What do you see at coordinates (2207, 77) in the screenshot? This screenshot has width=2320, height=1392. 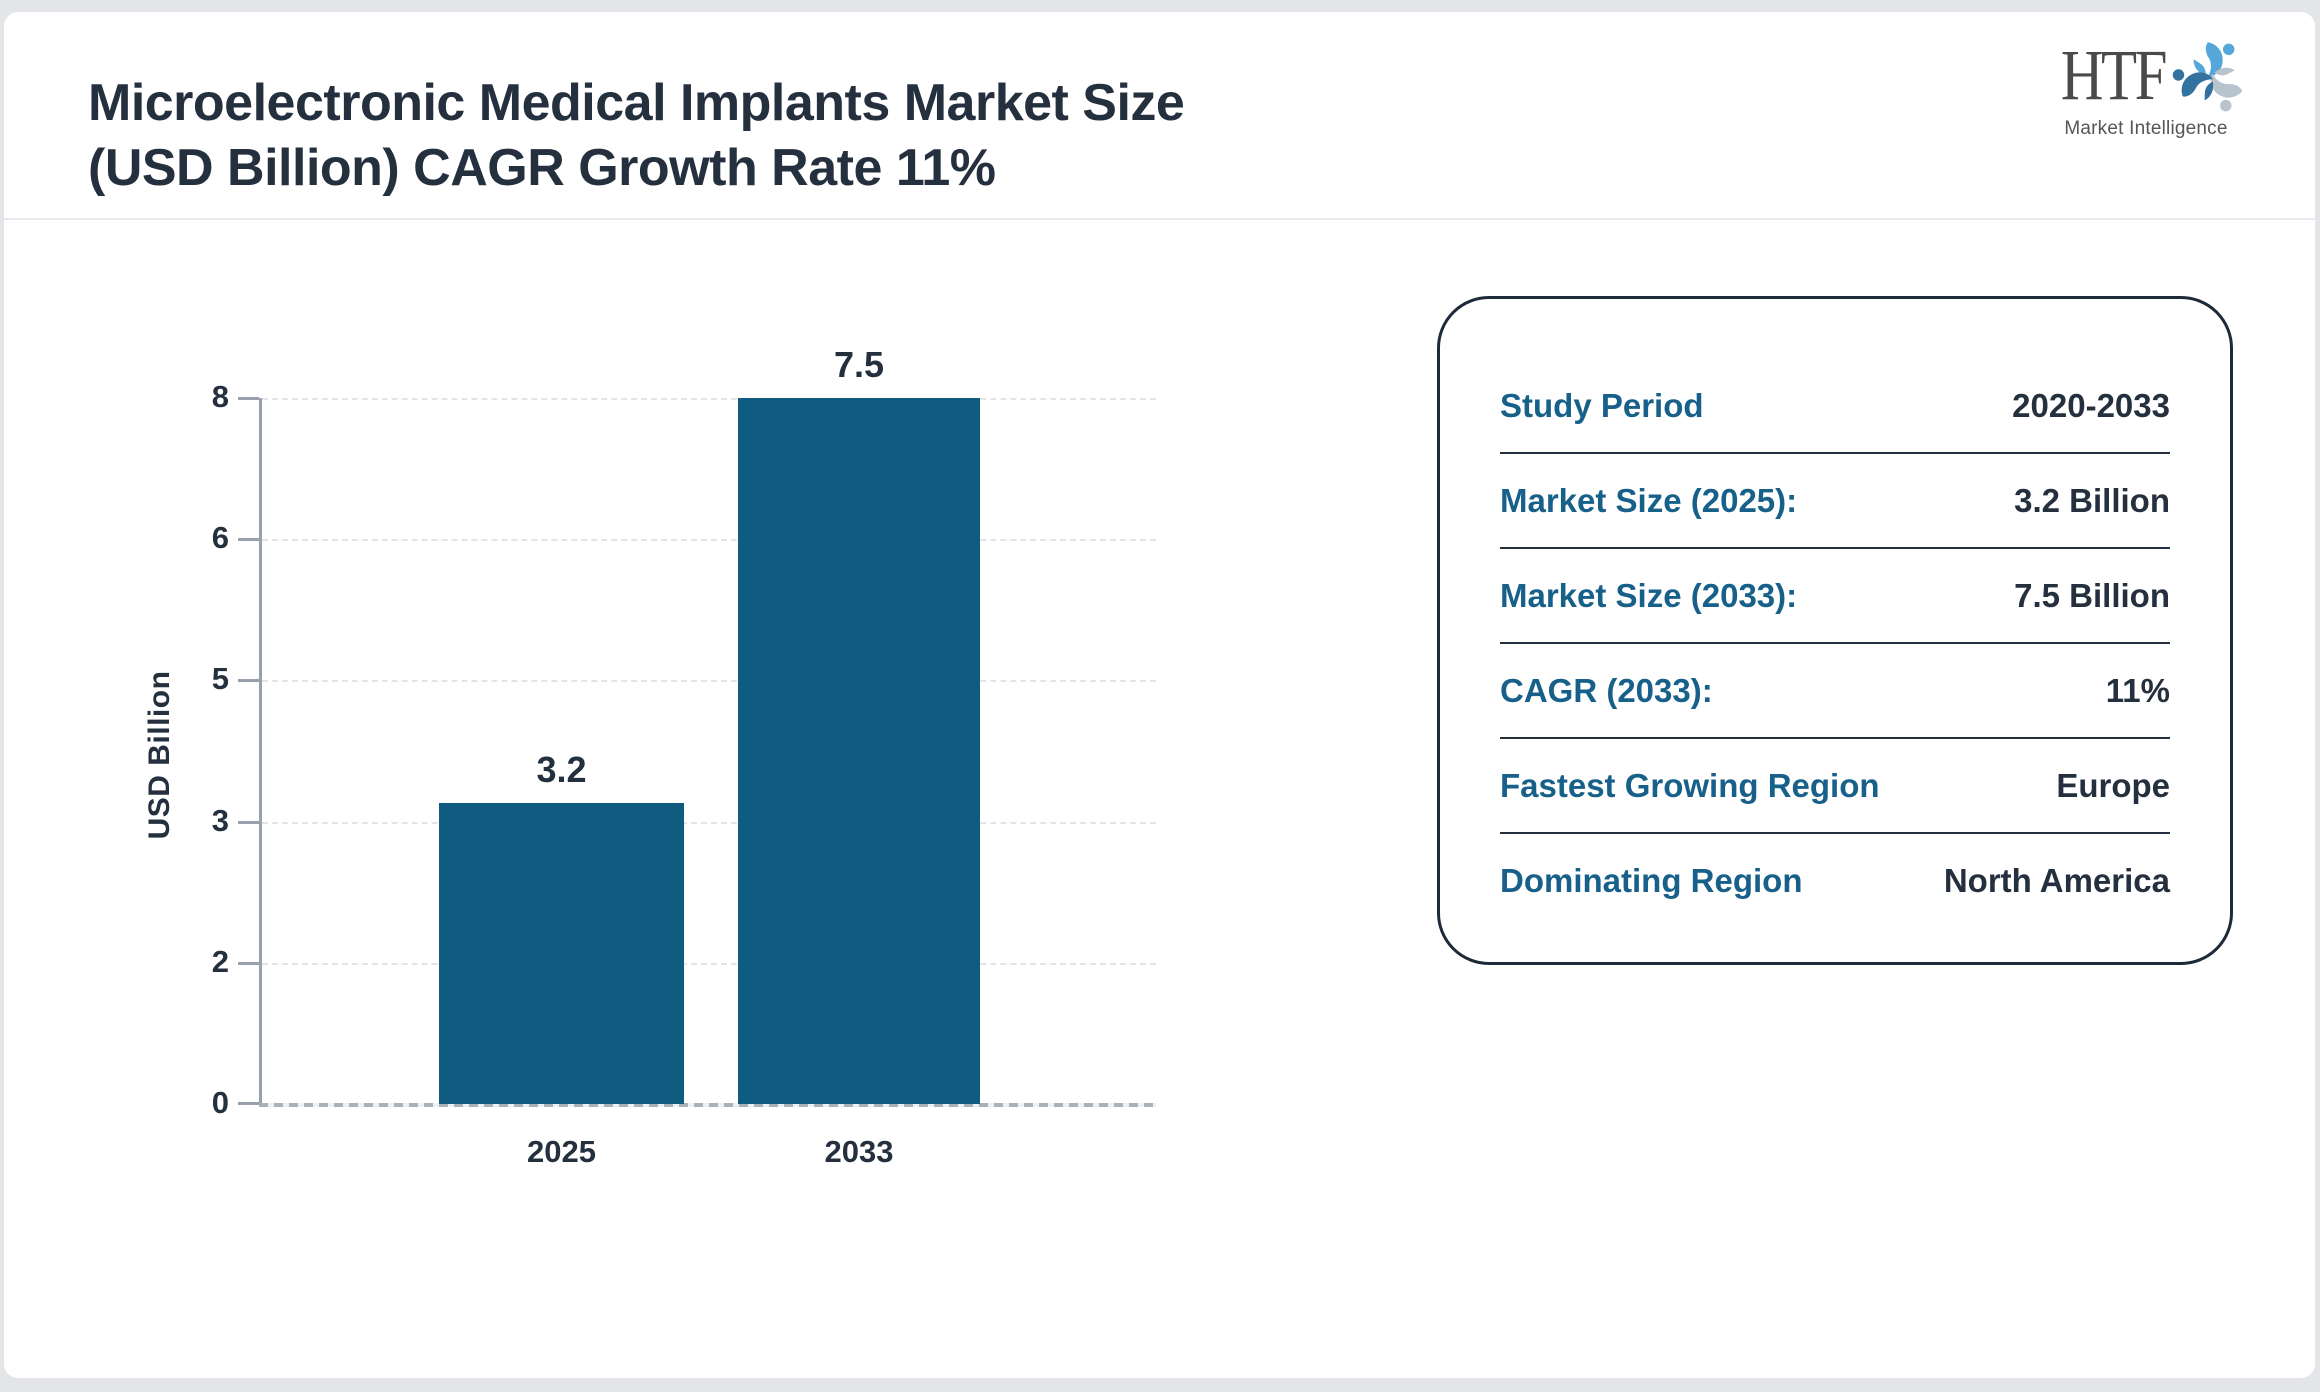 I see `three-figures-swirl-icon` at bounding box center [2207, 77].